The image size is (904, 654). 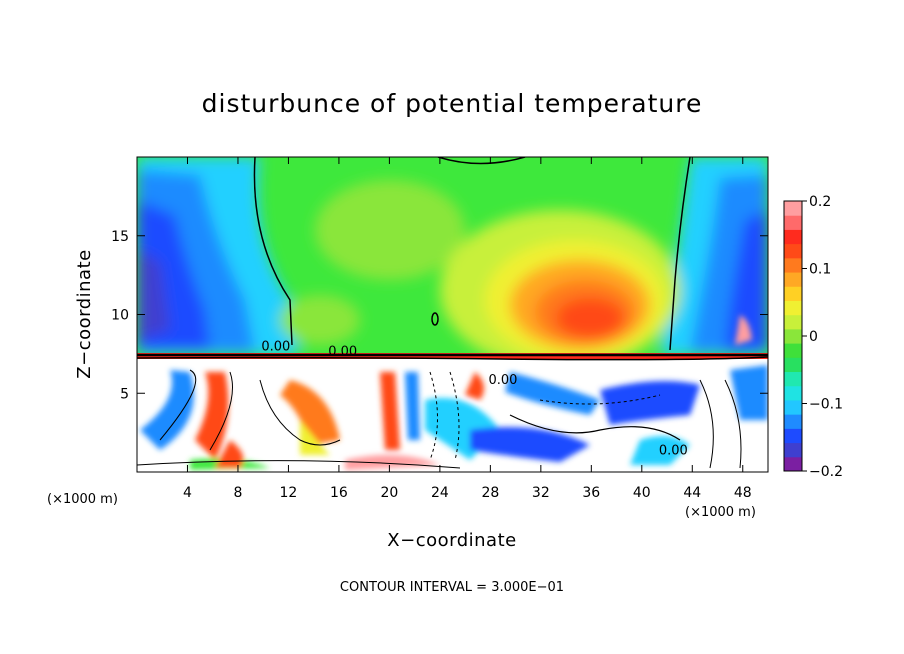 I want to click on eddy-cyan-lower, so click(x=660, y=450).